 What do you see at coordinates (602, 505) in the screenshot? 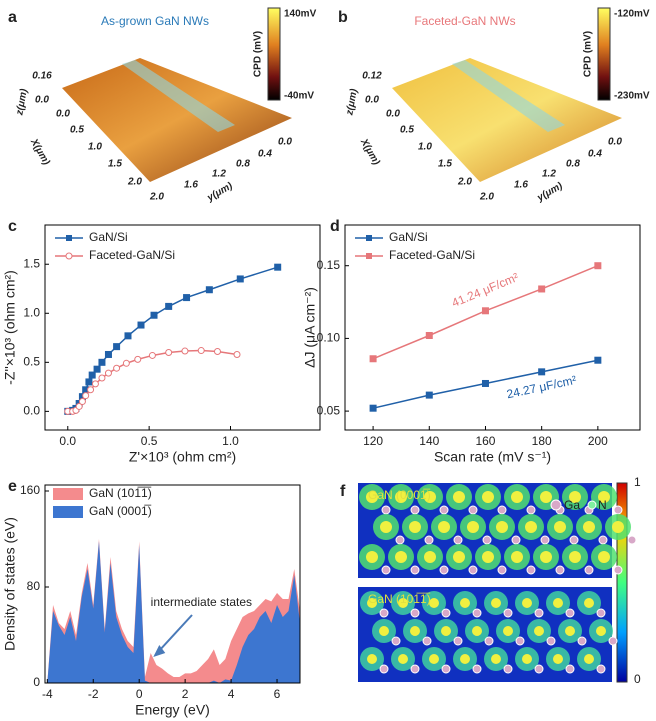
I see `legend-label: N` at bounding box center [602, 505].